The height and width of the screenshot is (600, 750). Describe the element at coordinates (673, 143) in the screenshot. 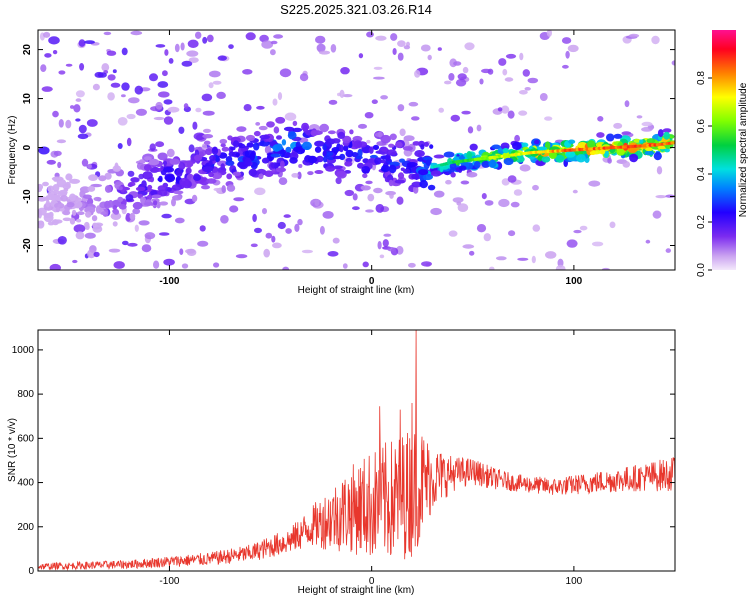

I see `spectrogram-peak-cell` at that location.